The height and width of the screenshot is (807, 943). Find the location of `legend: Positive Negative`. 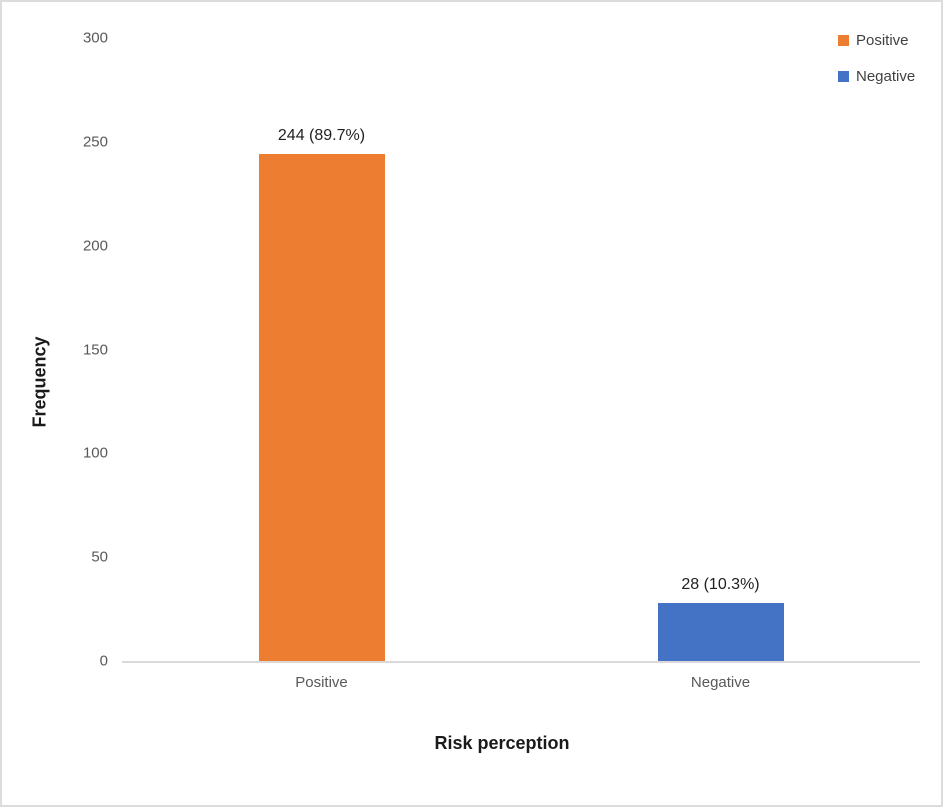

legend: Positive Negative is located at coordinates (876, 58).